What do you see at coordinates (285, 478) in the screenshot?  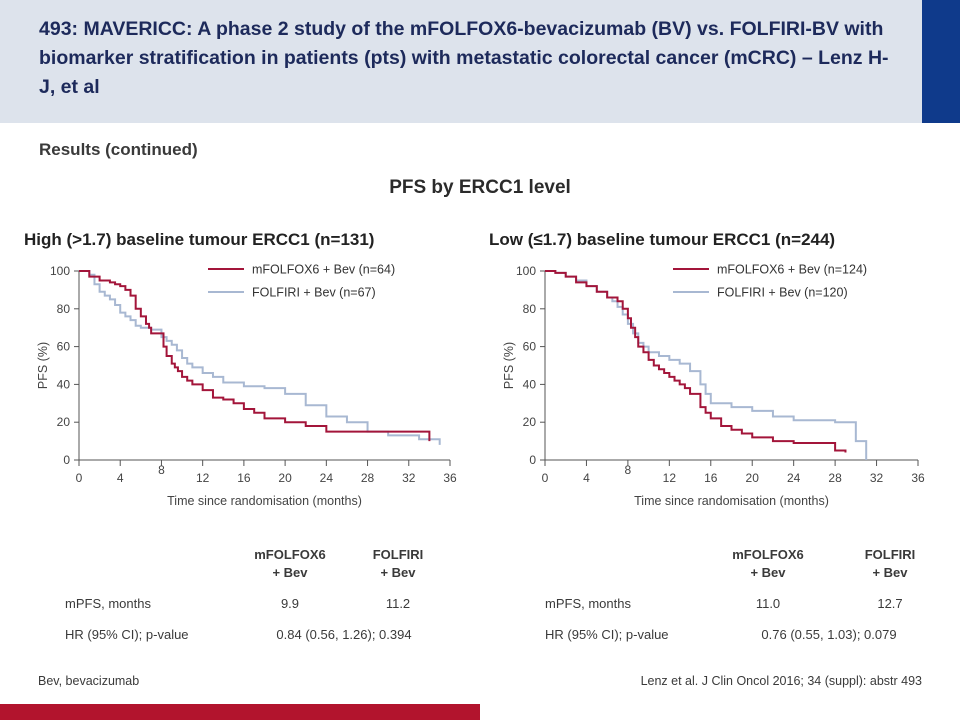 I see `left-x-tick-label: 20` at bounding box center [285, 478].